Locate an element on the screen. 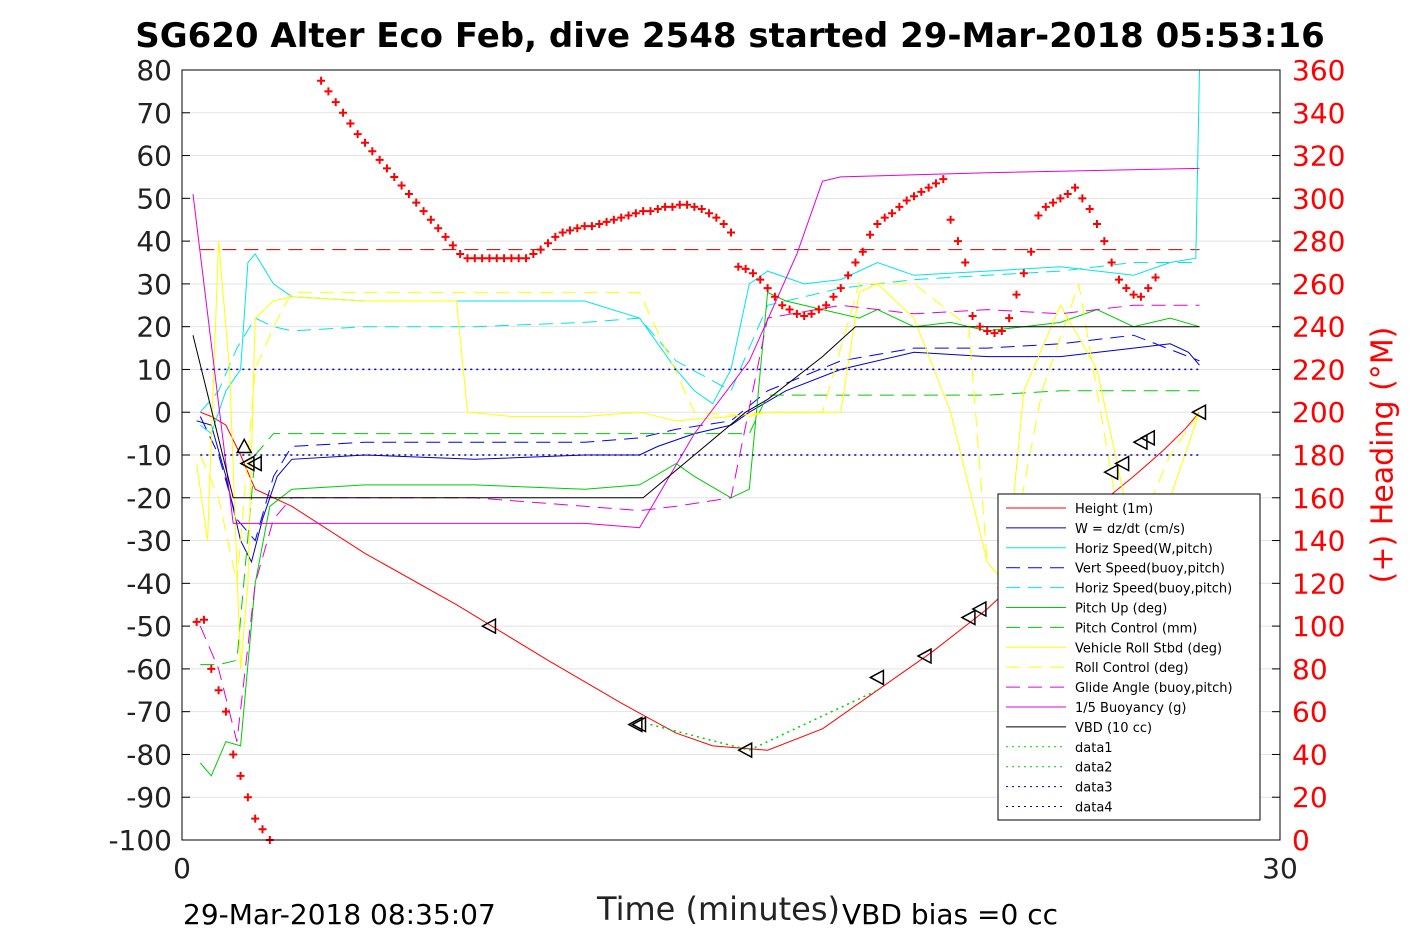 The width and height of the screenshot is (1417, 945). y-tick-label-right: 60 is located at coordinates (1310, 712).